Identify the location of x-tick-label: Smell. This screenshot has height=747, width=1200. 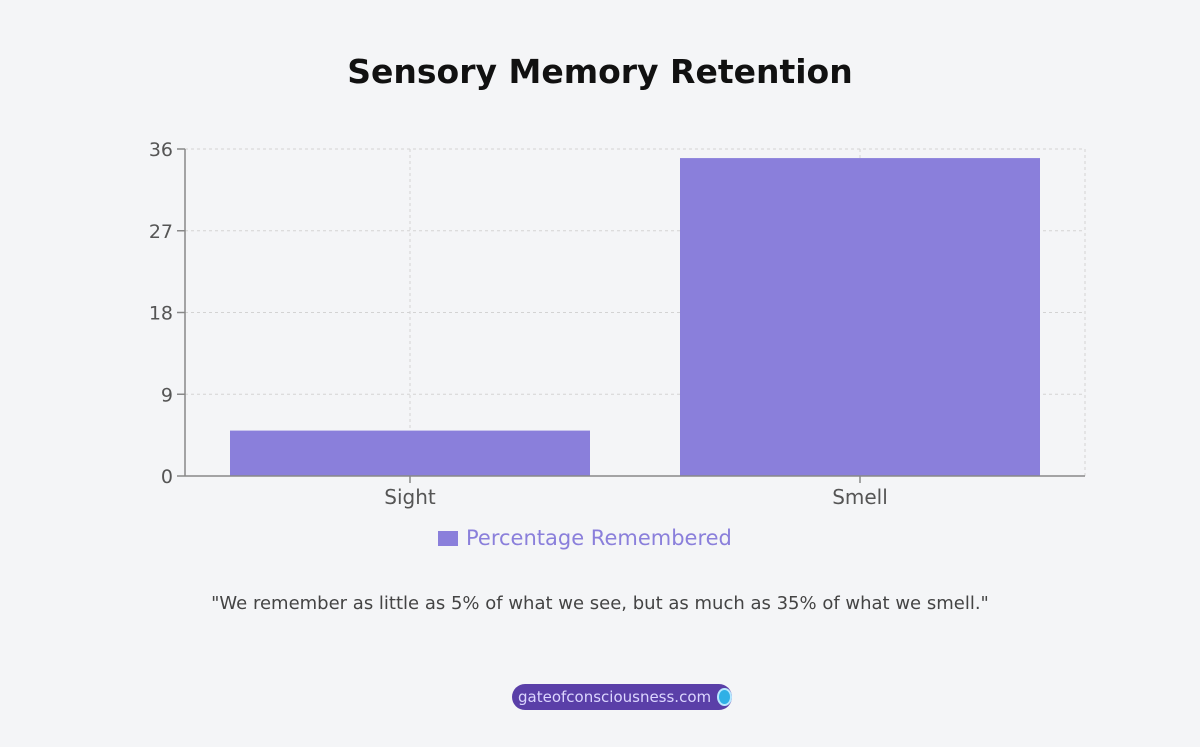
(860, 497).